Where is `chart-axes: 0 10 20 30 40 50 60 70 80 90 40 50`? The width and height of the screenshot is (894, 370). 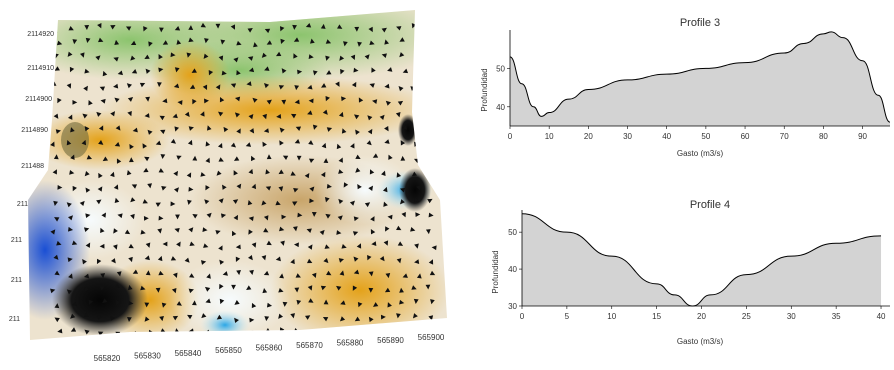
chart-axes: 0 10 20 30 40 50 60 70 80 90 40 50 is located at coordinates (693, 85).